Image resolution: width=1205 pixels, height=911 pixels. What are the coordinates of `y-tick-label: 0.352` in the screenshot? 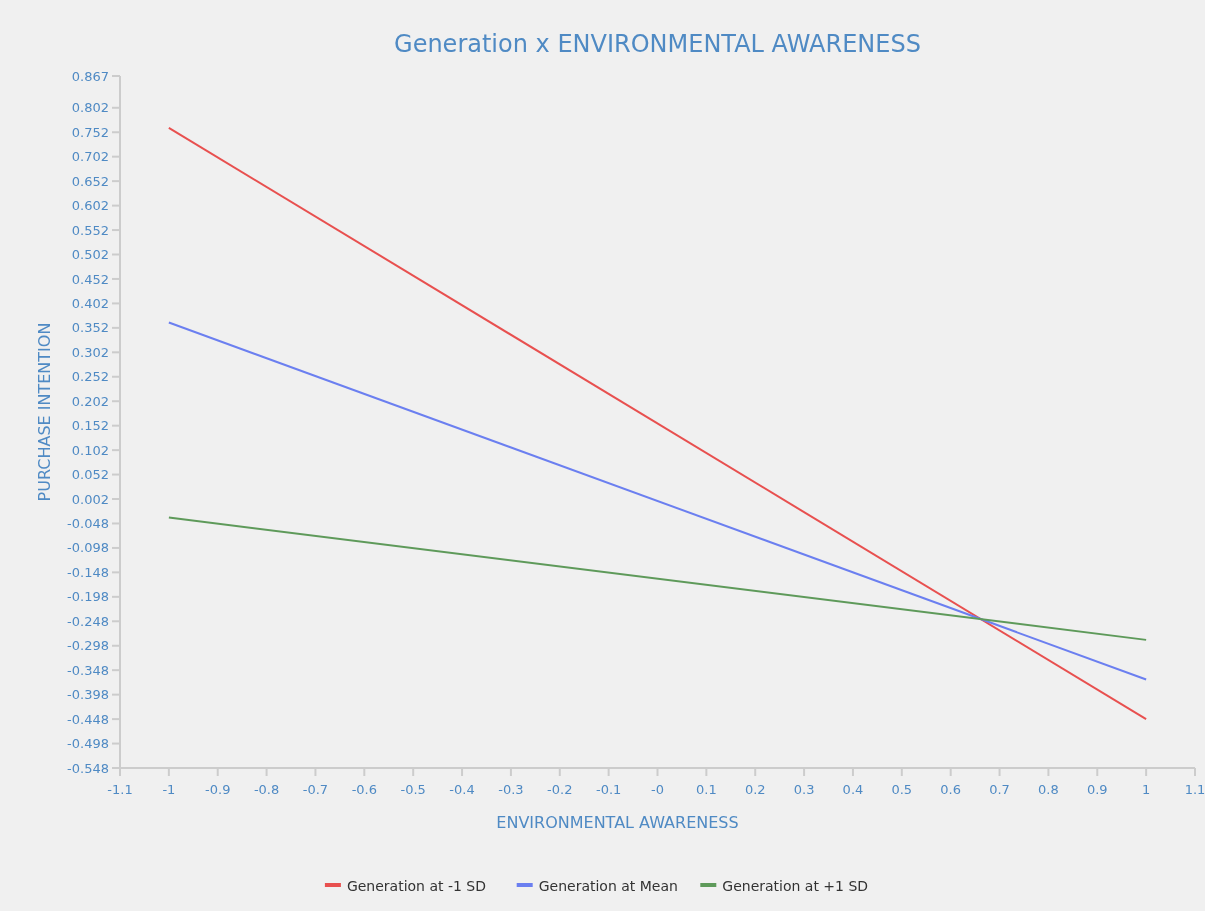 It's located at (90, 328).